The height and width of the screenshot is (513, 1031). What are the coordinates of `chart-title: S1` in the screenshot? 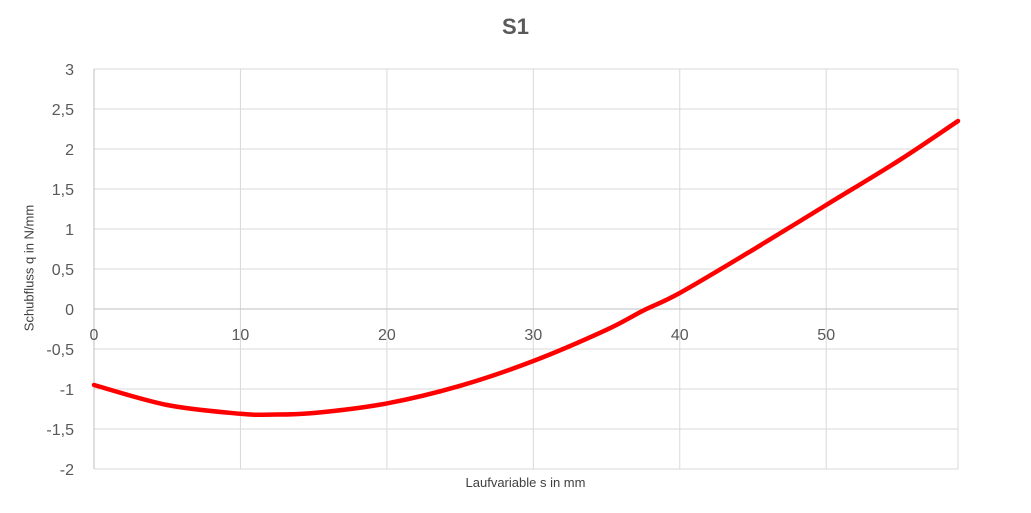 It's located at (515, 26).